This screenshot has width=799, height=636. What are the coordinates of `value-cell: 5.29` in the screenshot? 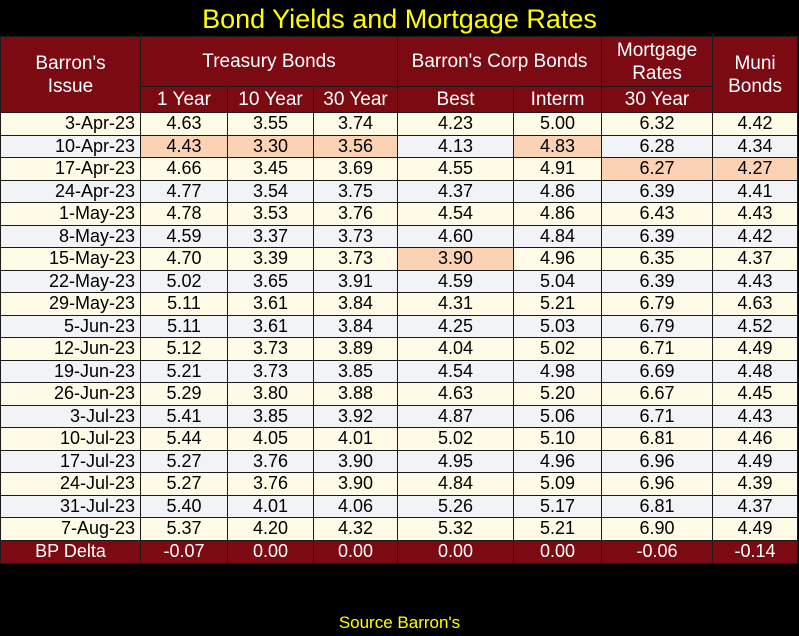 It's located at (184, 394).